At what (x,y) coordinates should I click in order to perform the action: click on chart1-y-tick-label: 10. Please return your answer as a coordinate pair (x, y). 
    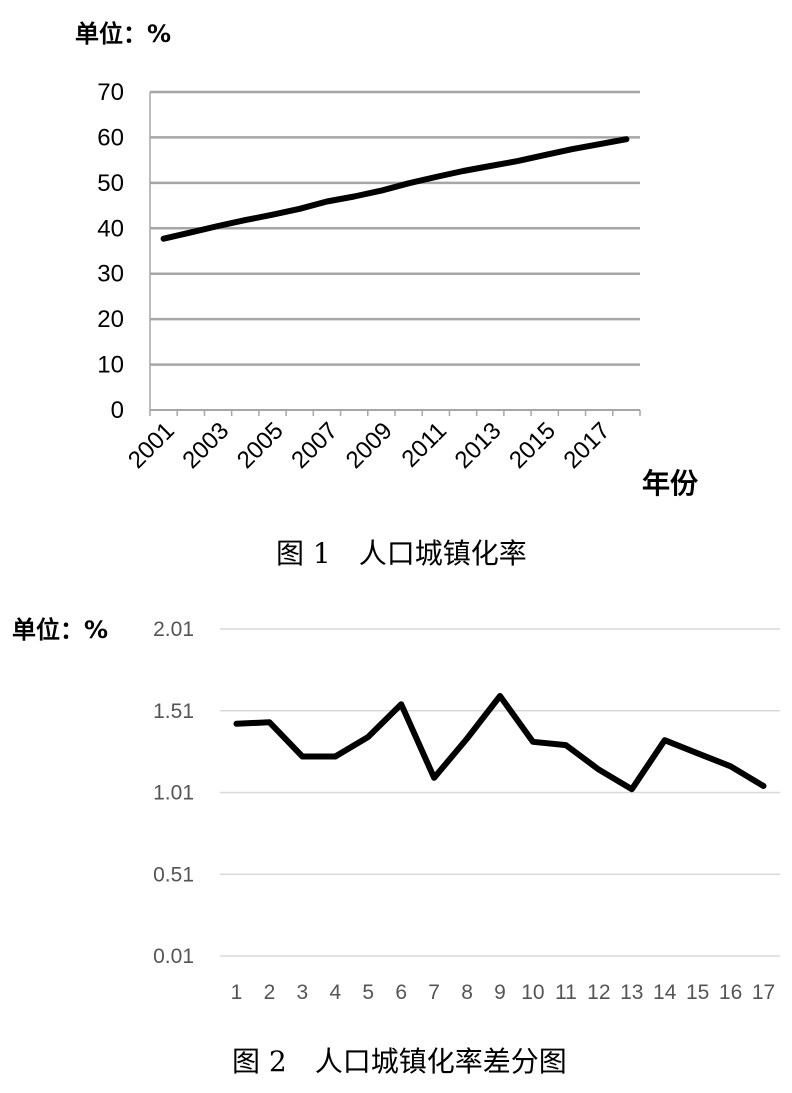
    Looking at the image, I should click on (110, 365).